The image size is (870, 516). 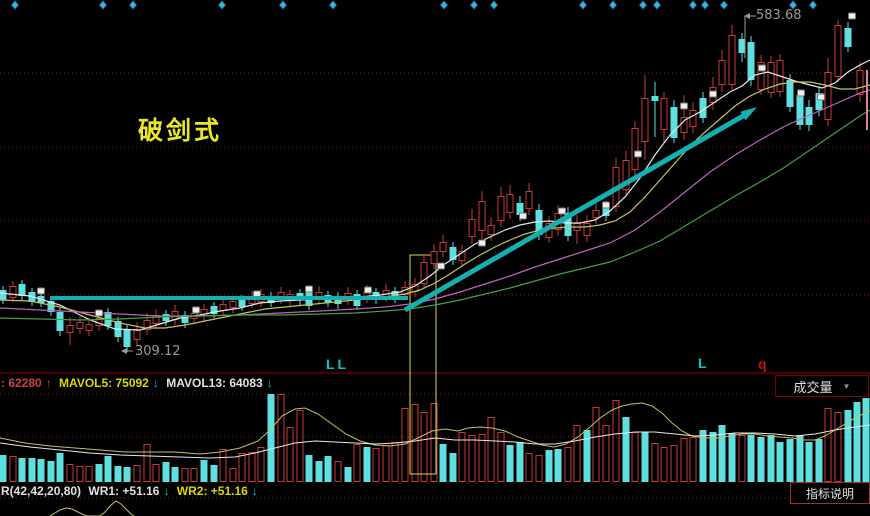 What do you see at coordinates (414, 5) in the screenshot?
I see `diamond-layer` at bounding box center [414, 5].